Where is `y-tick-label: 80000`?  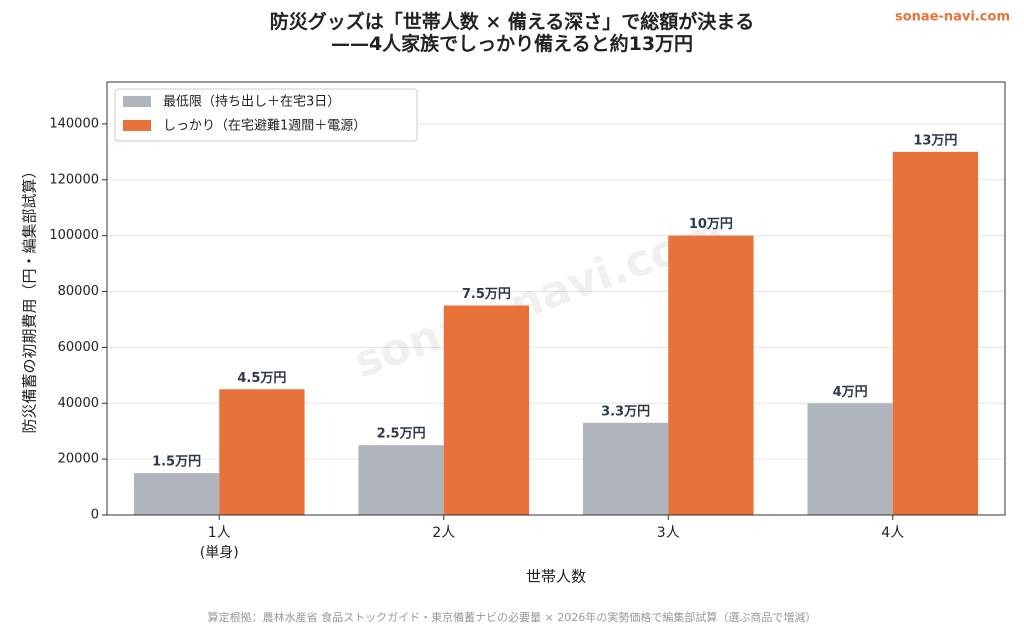
y-tick-label: 80000 is located at coordinates (78, 291).